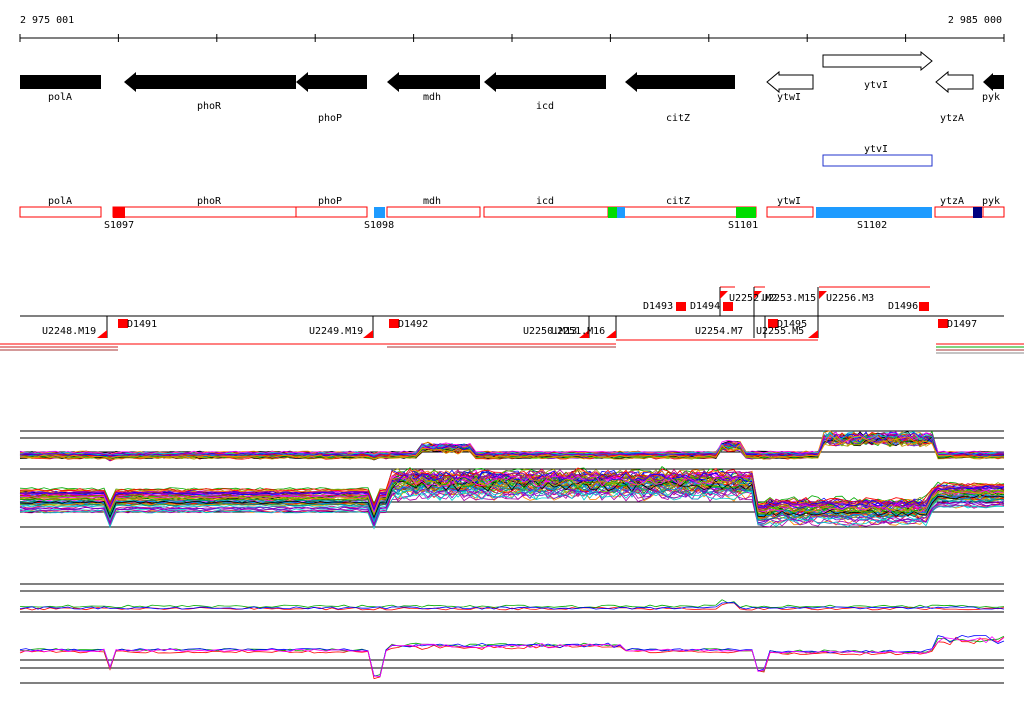 This screenshot has width=1024, height=714. What do you see at coordinates (813, 334) in the screenshot?
I see `marker-U2255` at bounding box center [813, 334].